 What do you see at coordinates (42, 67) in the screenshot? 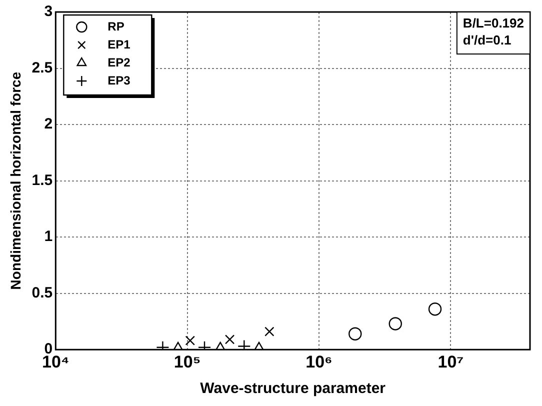
I see `y-tick-label: 2.5` at bounding box center [42, 67].